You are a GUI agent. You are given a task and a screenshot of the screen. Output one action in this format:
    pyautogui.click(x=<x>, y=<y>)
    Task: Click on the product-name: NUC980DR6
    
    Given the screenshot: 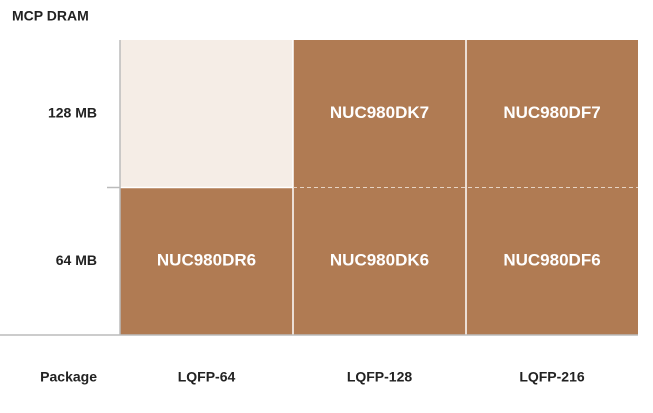 What is the action you would take?
    pyautogui.click(x=206, y=260)
    